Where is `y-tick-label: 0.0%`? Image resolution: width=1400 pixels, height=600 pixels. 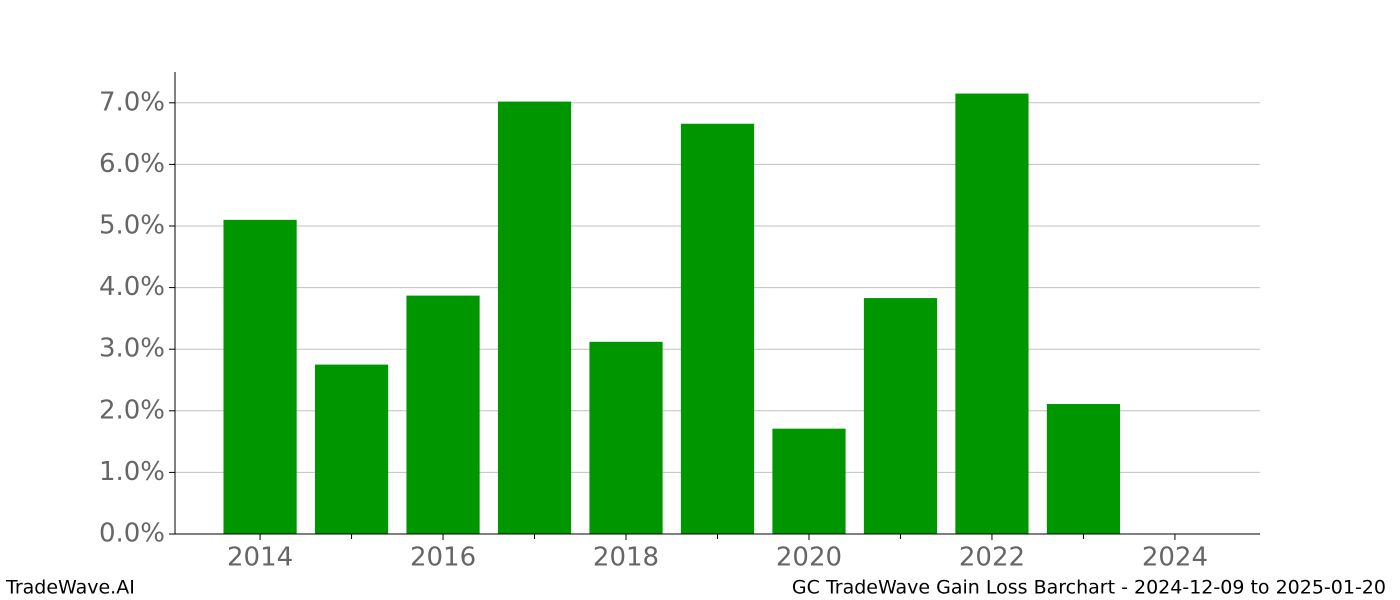 y-tick-label: 0.0% is located at coordinates (132, 534).